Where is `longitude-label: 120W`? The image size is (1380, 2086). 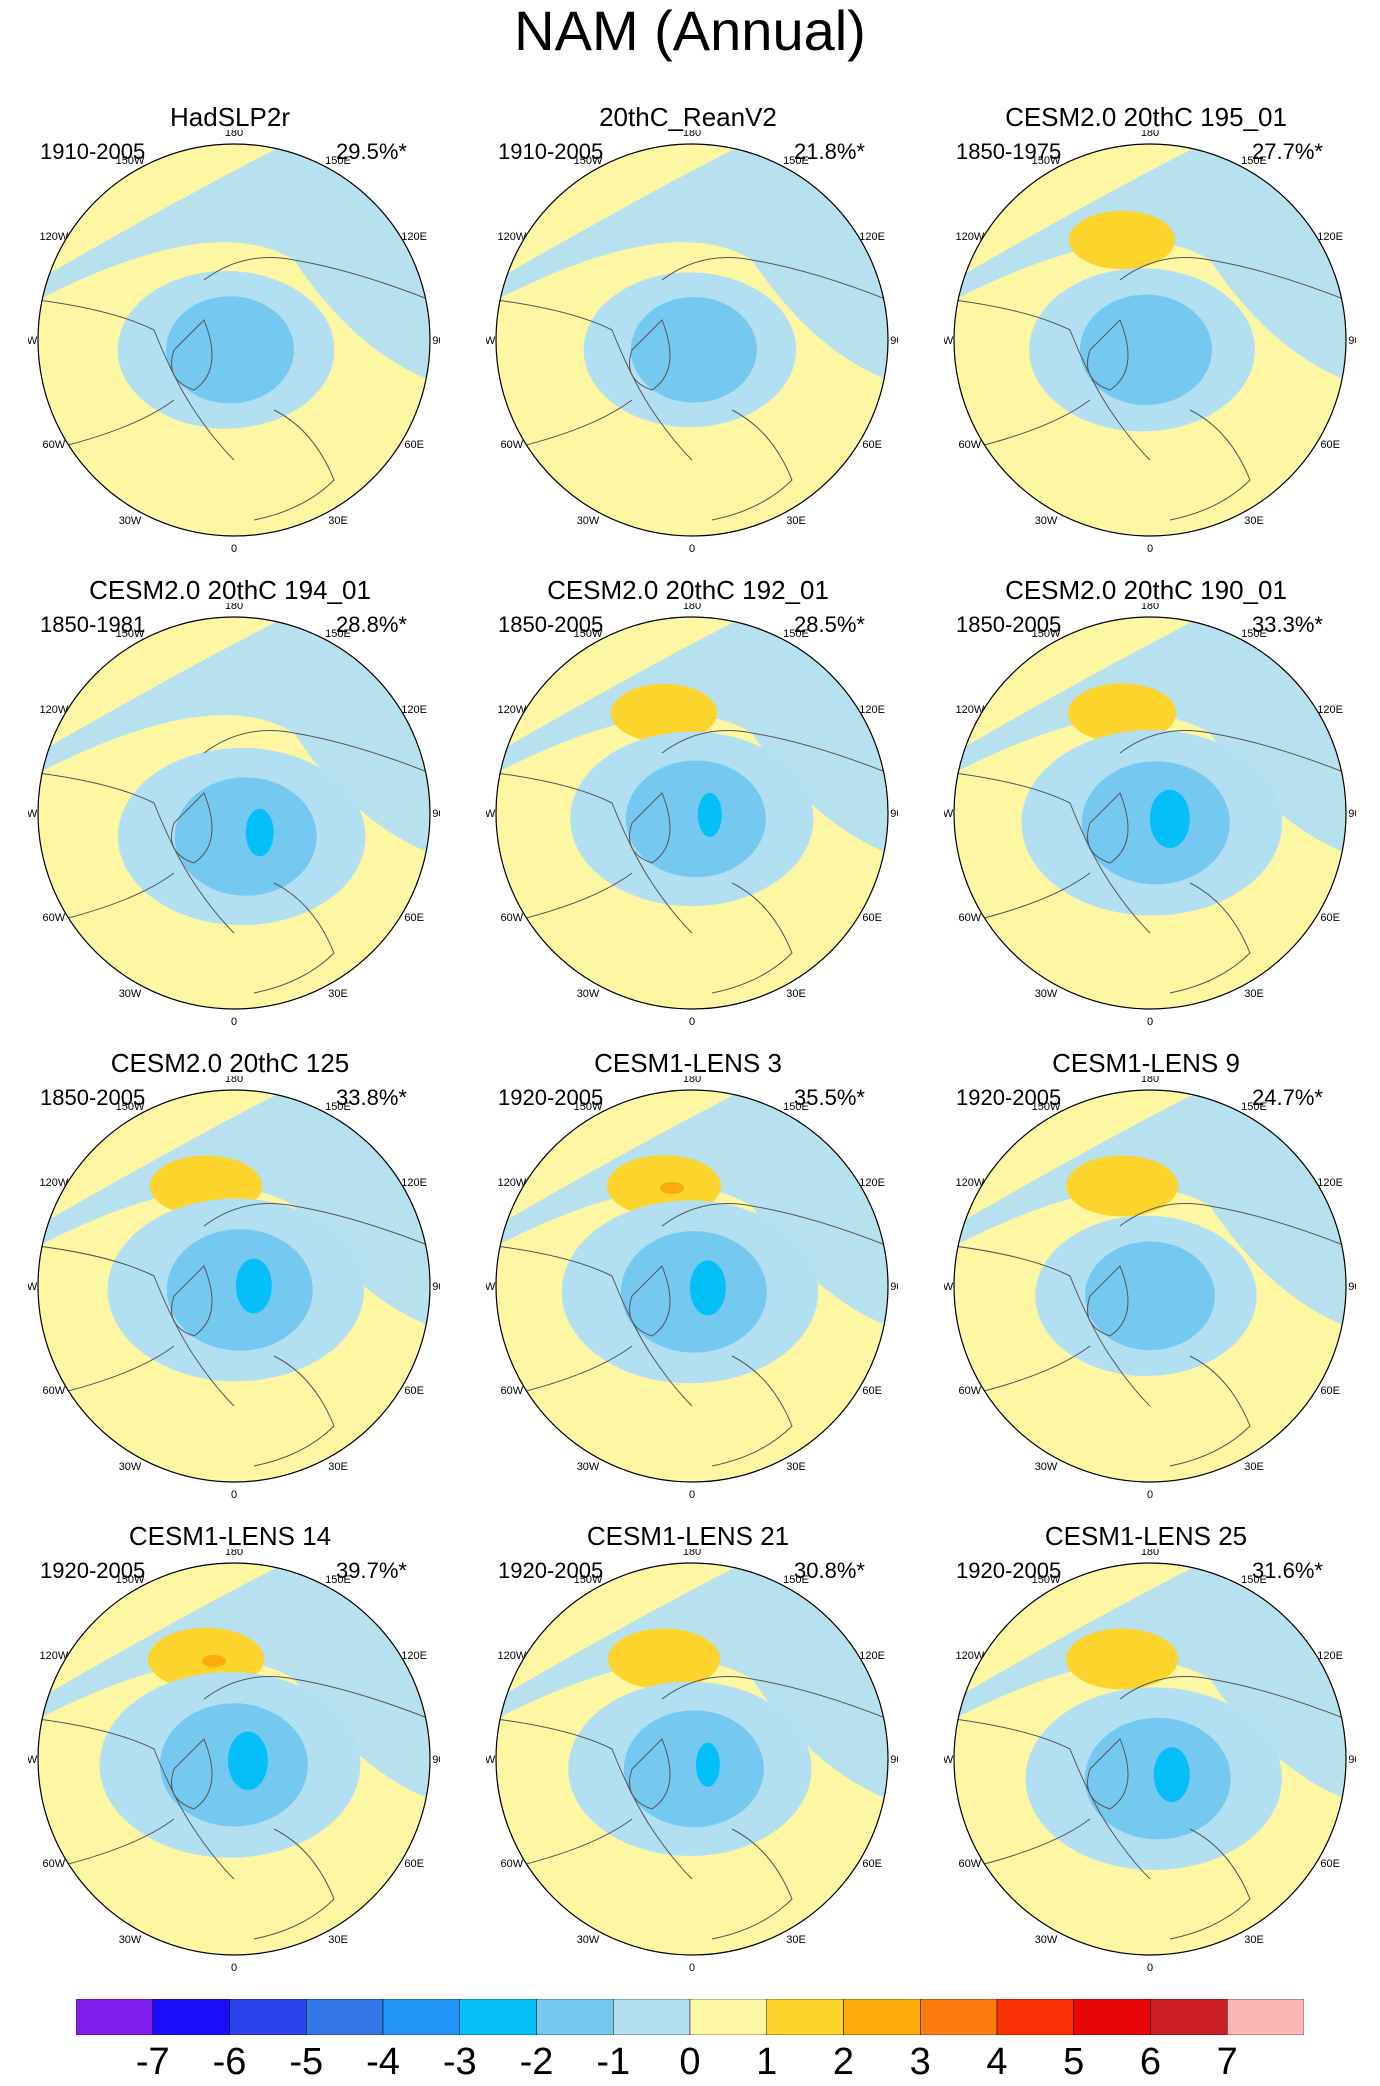
longitude-label: 120W is located at coordinates (53, 1183).